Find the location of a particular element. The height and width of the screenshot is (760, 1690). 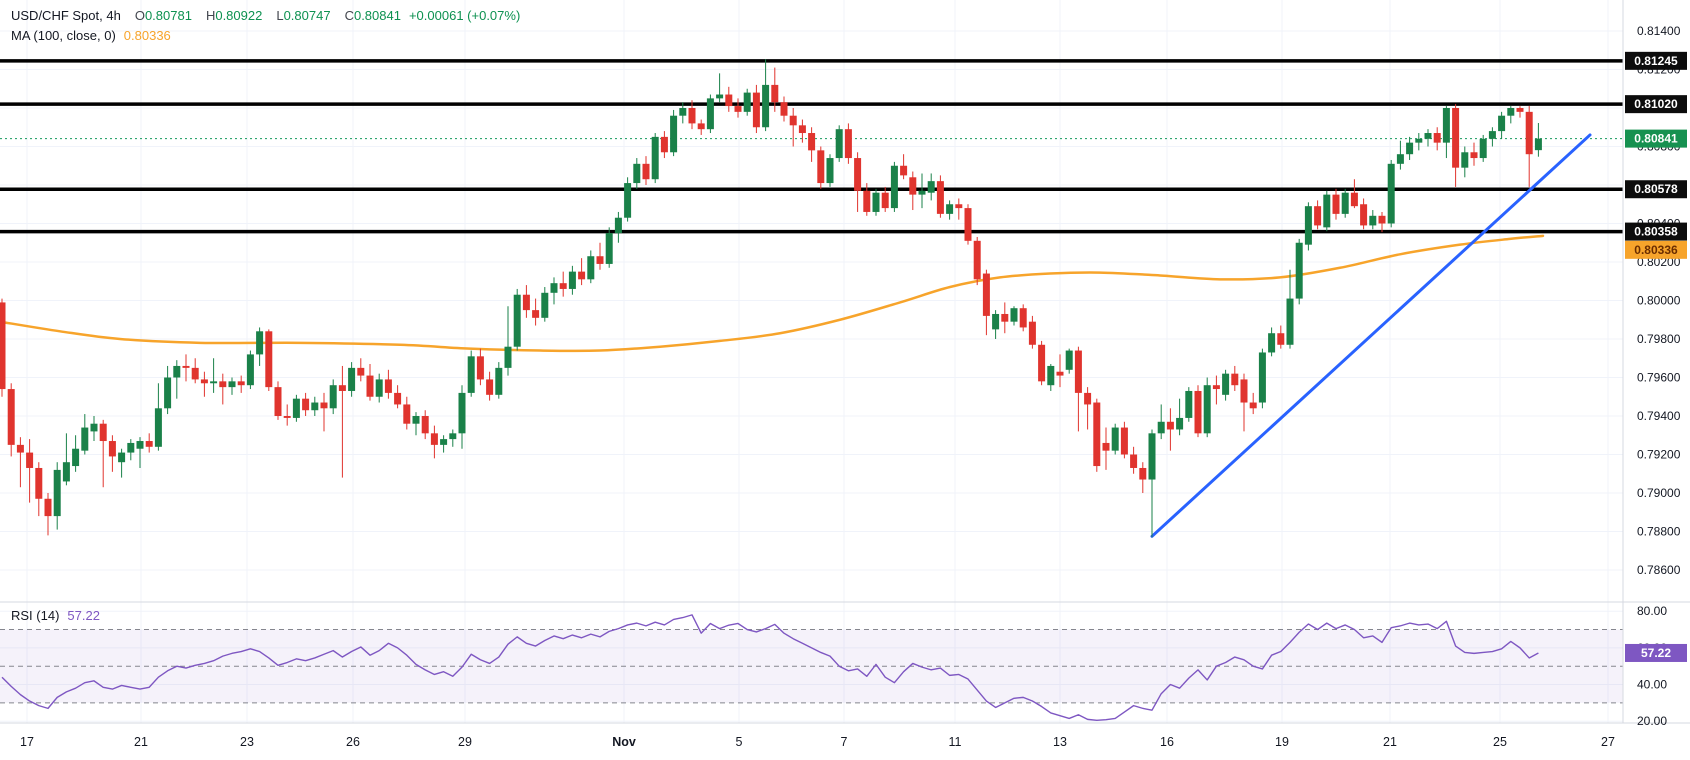

rsi-line is located at coordinates (770, 667).